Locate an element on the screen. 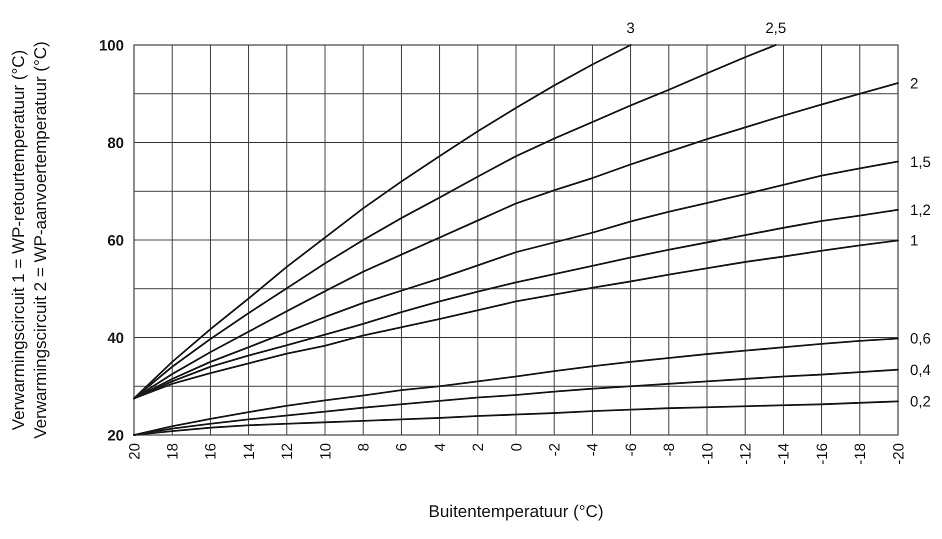  x-tick-label: -14 is located at coordinates (784, 454).